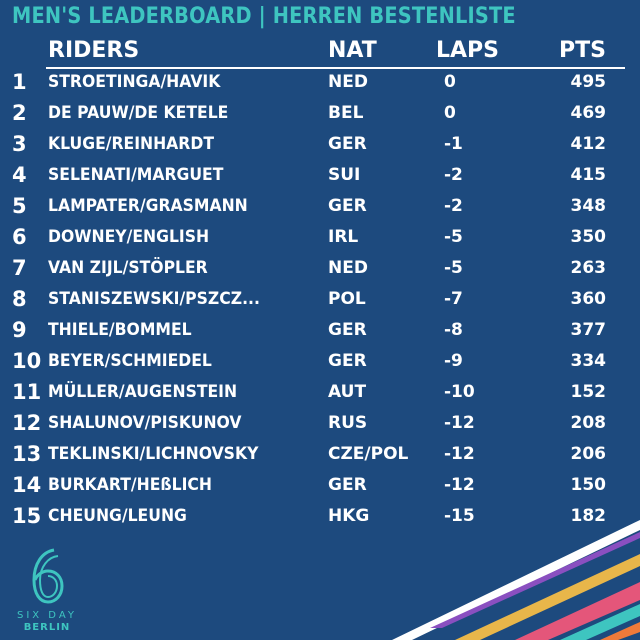  Describe the element at coordinates (320, 82) in the screenshot. I see `table-row: 1 STROETINGA/HAVIK NED 0 495` at that location.